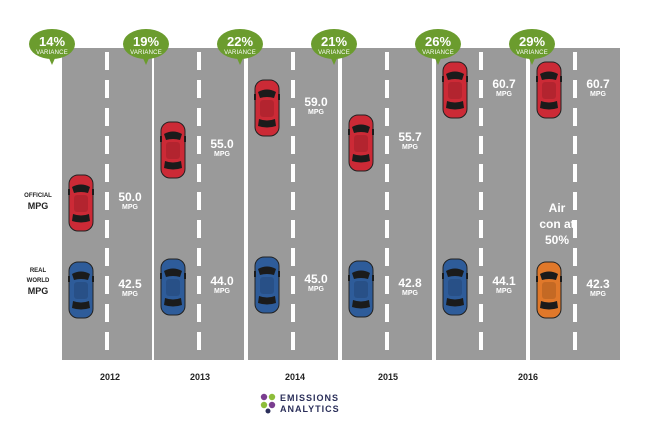 The width and height of the screenshot is (650, 426). Describe the element at coordinates (295, 377) in the screenshot. I see `year-label-2014: 2014` at that location.